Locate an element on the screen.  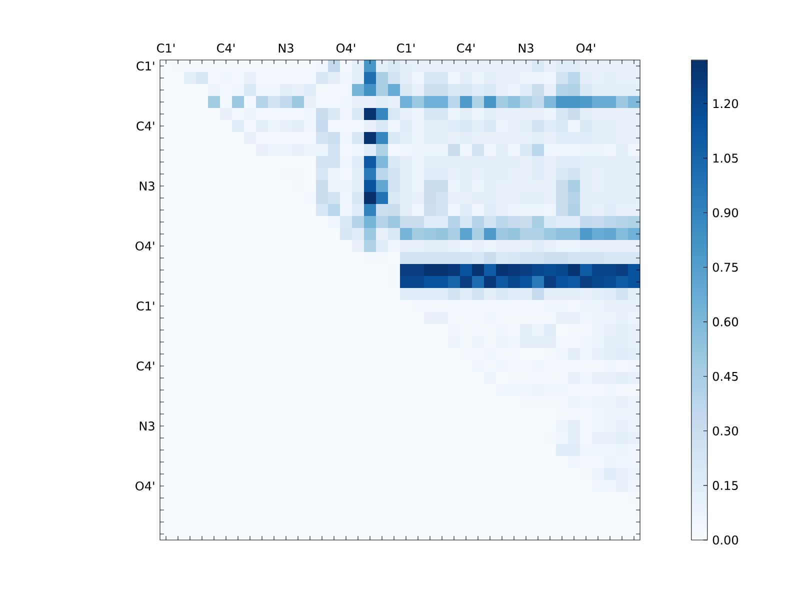
color-bar-label: 1.05 is located at coordinates (725, 158).